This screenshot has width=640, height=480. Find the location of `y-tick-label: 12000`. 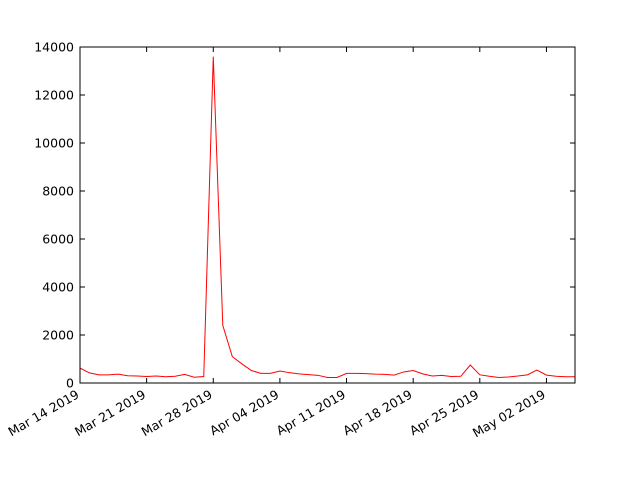

y-tick-label: 12000 is located at coordinates (54, 95).